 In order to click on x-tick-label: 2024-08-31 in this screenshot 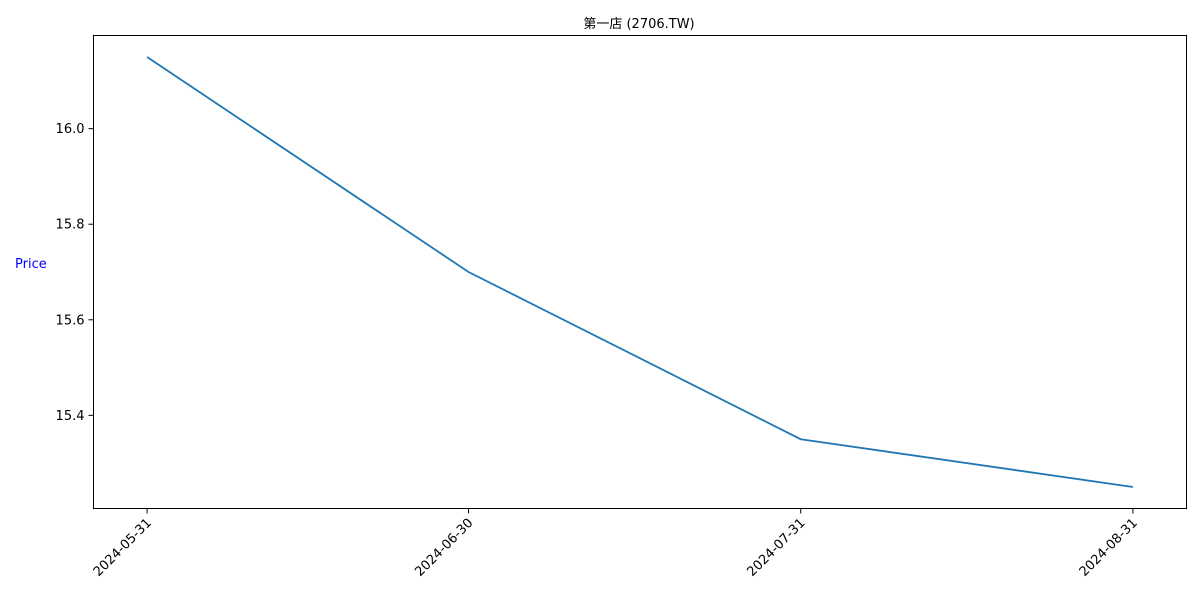, I will do `click(1109, 548)`.